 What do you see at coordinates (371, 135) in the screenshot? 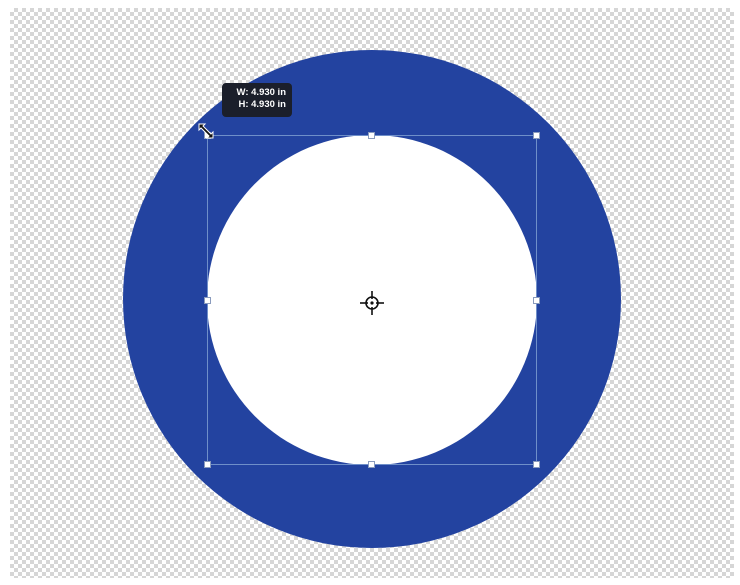
I see `handle-top-center` at bounding box center [371, 135].